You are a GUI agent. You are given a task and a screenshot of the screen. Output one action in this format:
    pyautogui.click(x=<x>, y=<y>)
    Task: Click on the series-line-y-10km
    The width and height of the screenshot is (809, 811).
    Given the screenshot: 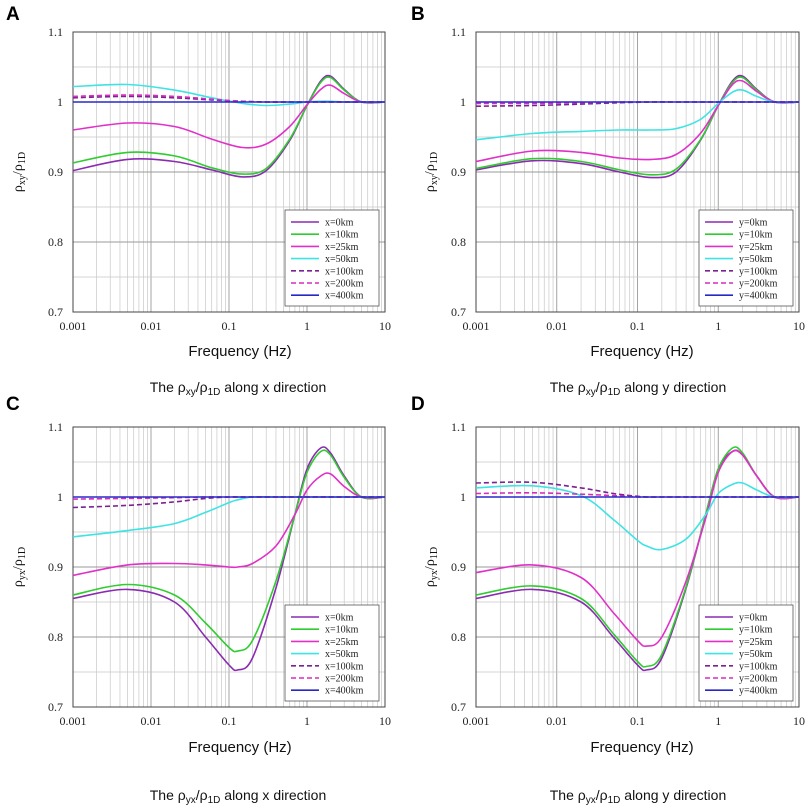 What is the action you would take?
    pyautogui.click(x=637, y=126)
    